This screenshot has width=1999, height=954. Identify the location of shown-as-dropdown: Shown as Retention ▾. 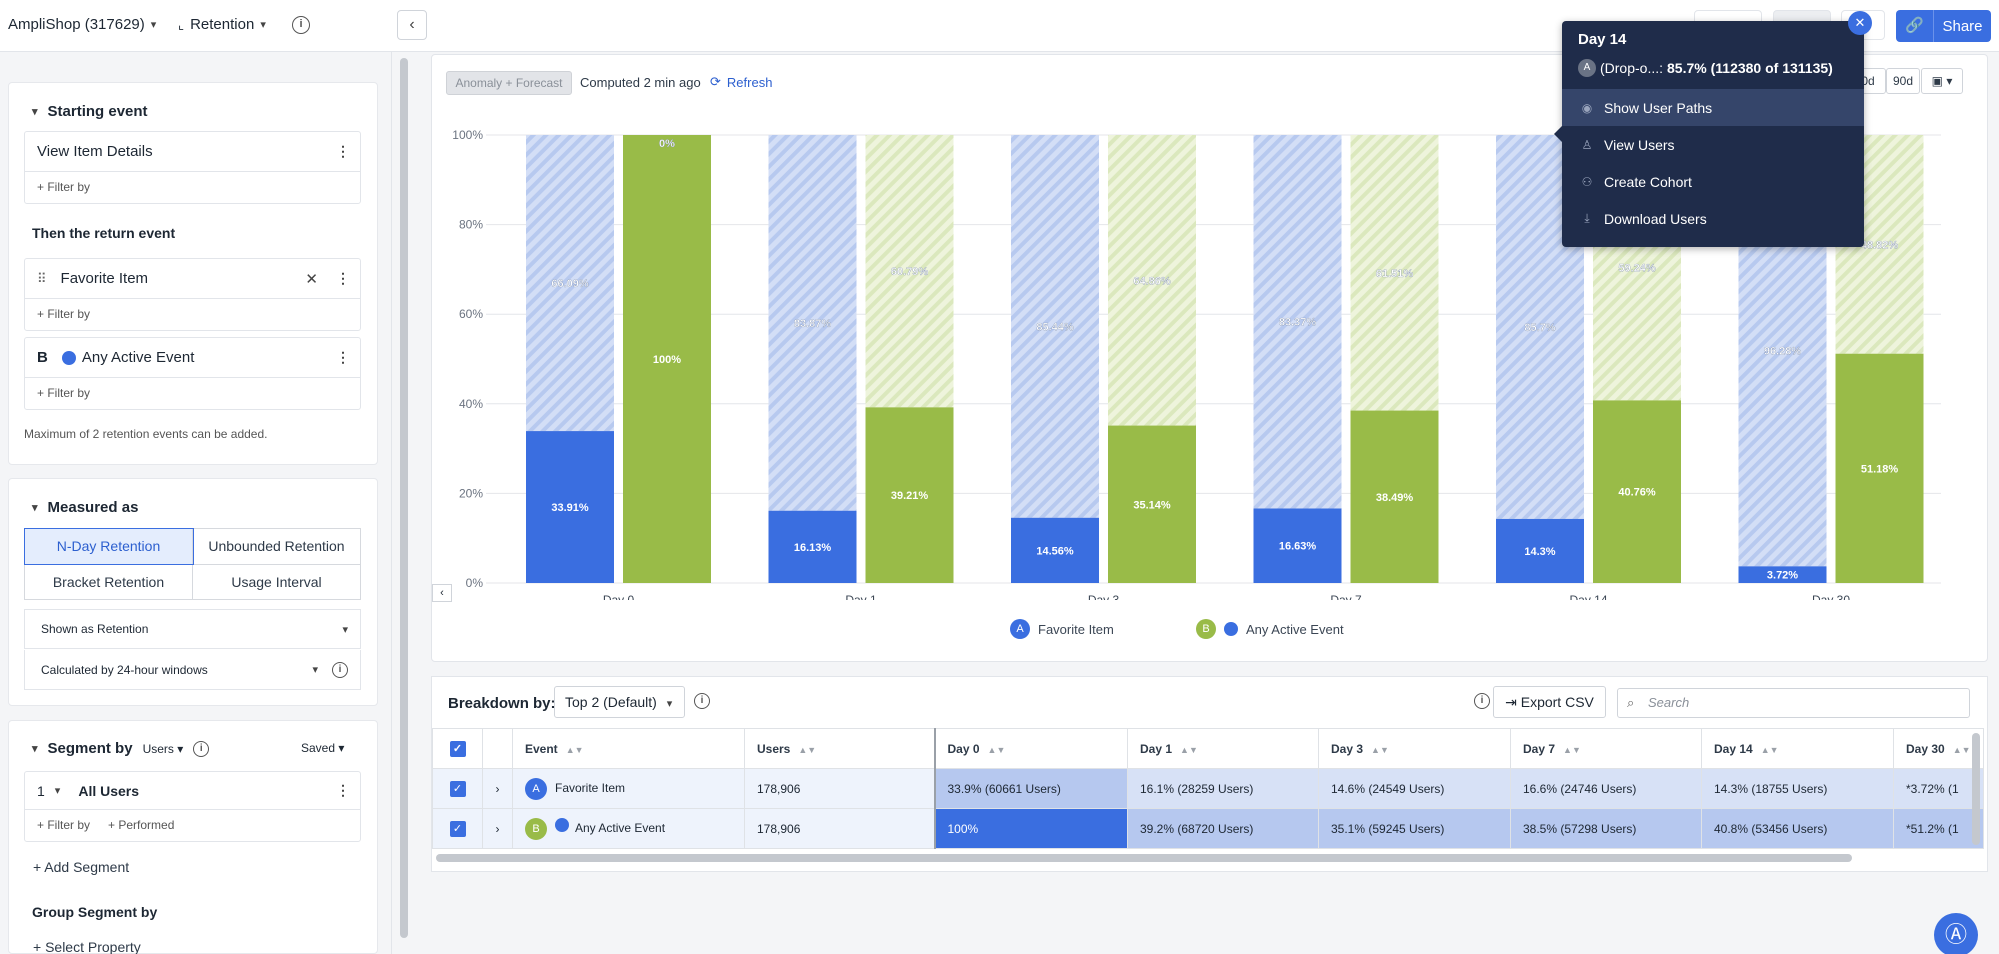
(192, 629).